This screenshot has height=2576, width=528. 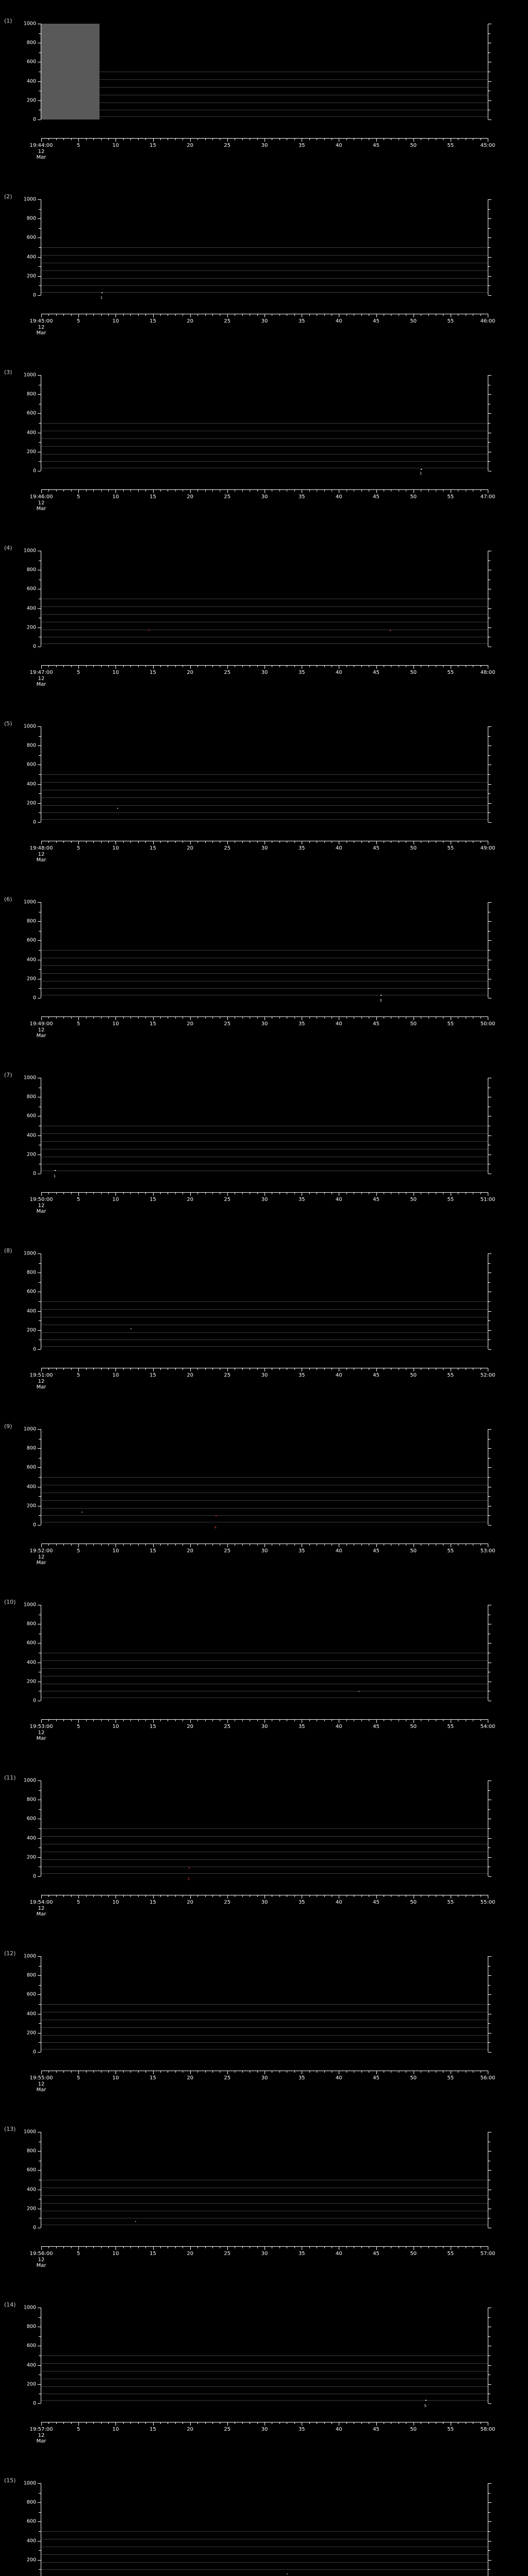 What do you see at coordinates (8, 21) in the screenshot?
I see `panel-index-label: (1)` at bounding box center [8, 21].